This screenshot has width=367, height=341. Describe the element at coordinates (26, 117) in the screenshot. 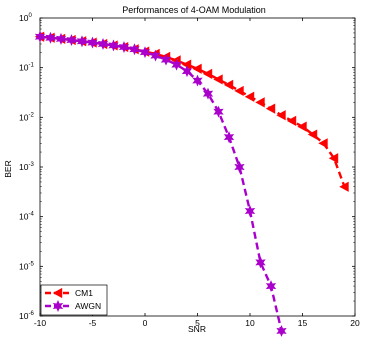

I see `y-tick-label: 10⁻²` at that location.